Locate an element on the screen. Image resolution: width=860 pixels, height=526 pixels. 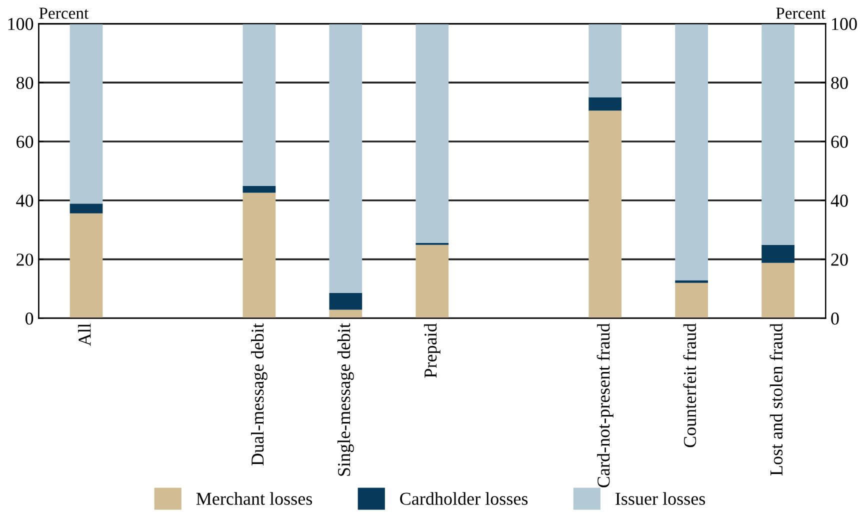
y-tick-label: 0 is located at coordinates (30, 318).